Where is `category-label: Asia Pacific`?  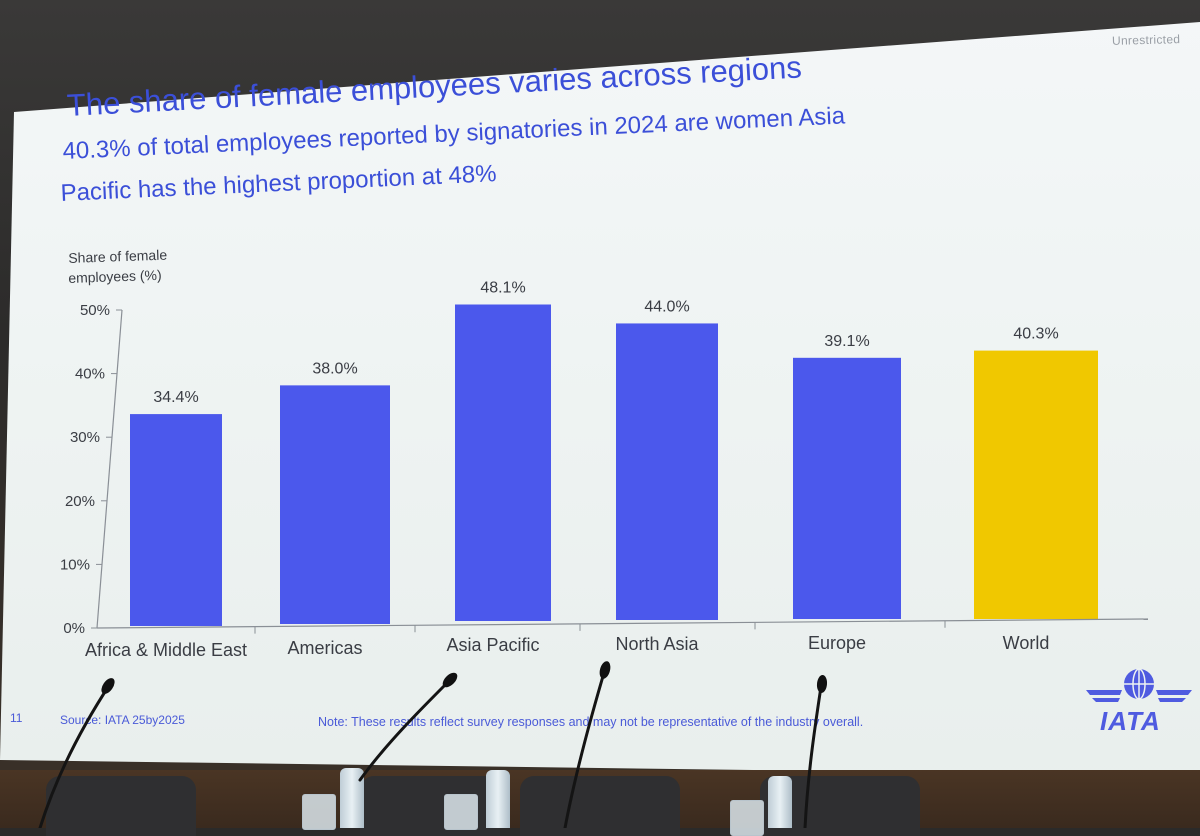 category-label: Asia Pacific is located at coordinates (492, 645).